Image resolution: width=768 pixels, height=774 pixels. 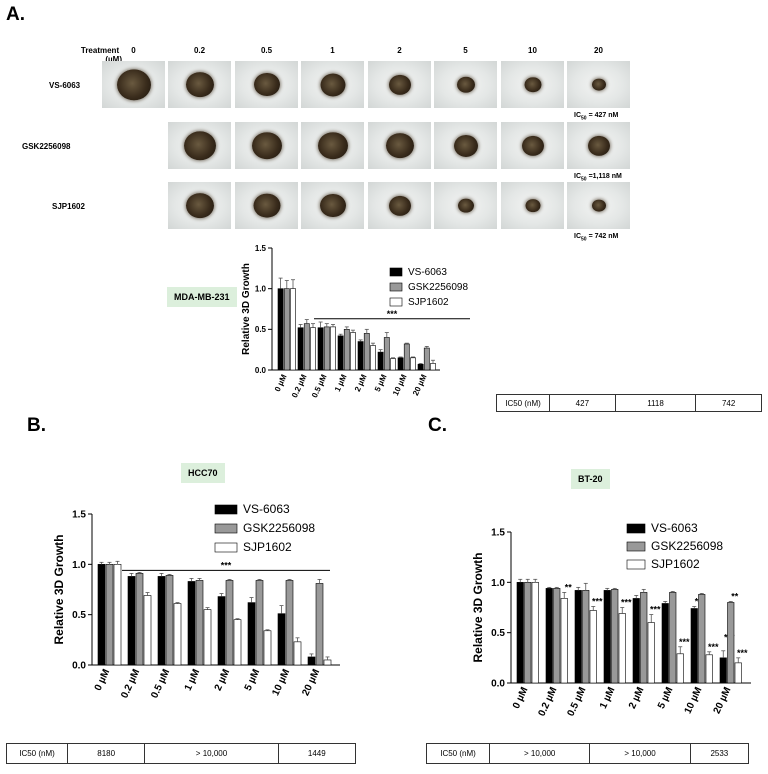 I want to click on x-tick-label: 0 µM, so click(x=102, y=680).